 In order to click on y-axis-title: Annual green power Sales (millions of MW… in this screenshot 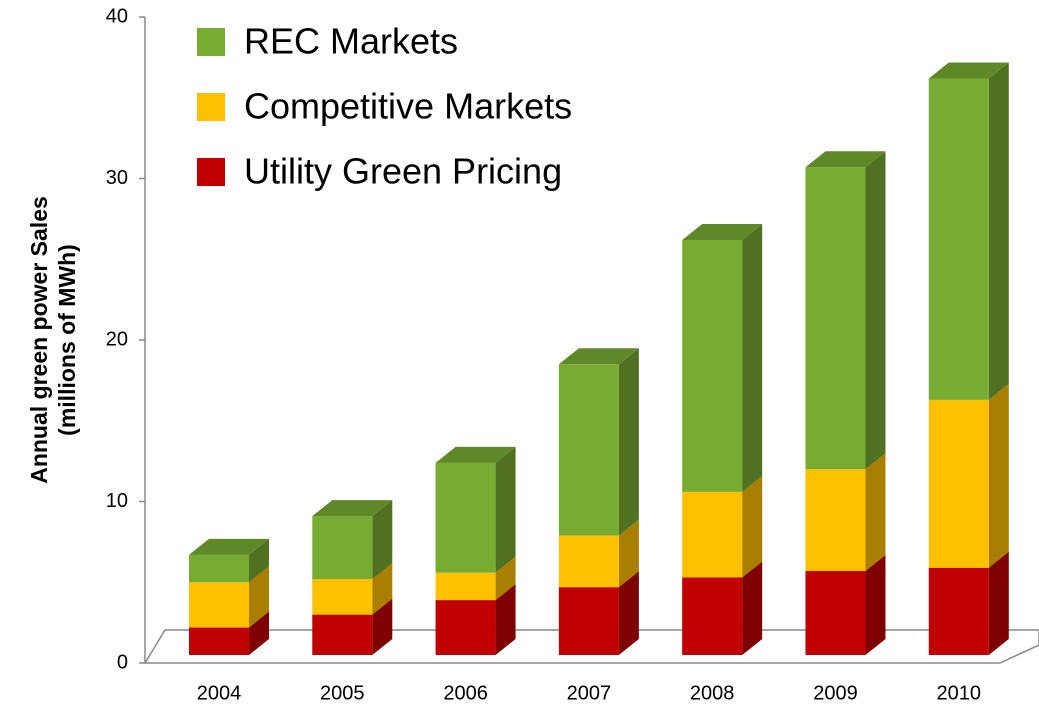, I will do `click(53, 340)`.